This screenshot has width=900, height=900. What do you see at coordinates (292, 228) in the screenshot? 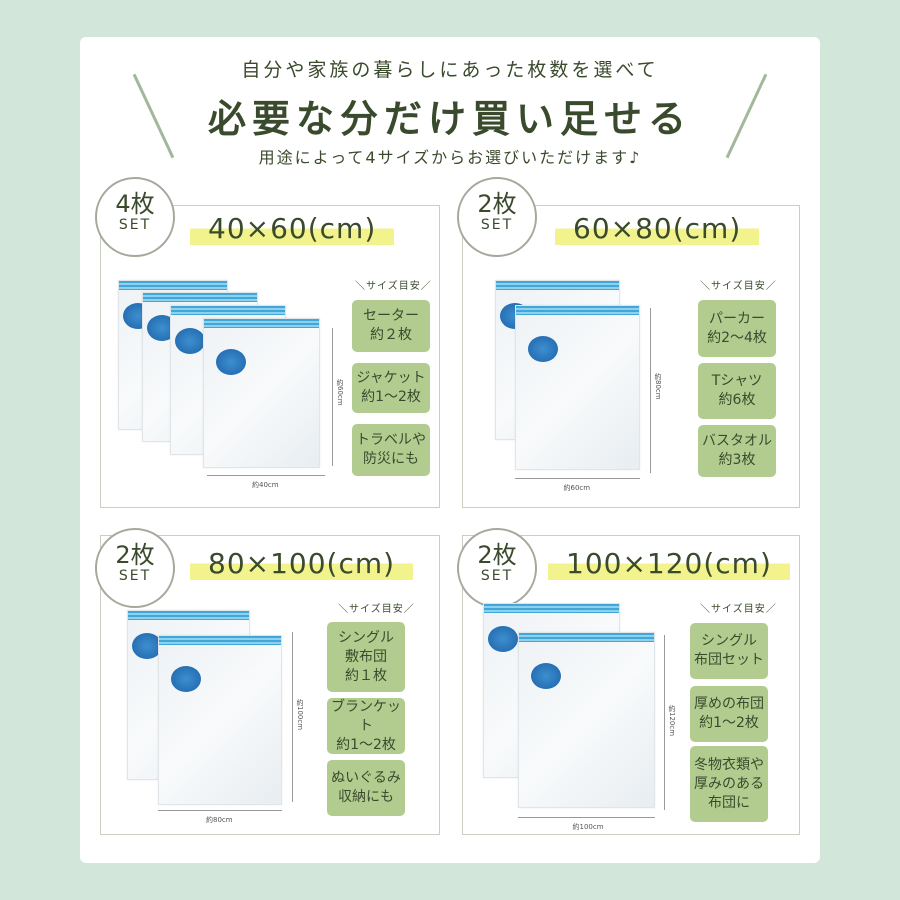
I see `size-dimensions: 40×60(cm)` at bounding box center [292, 228].